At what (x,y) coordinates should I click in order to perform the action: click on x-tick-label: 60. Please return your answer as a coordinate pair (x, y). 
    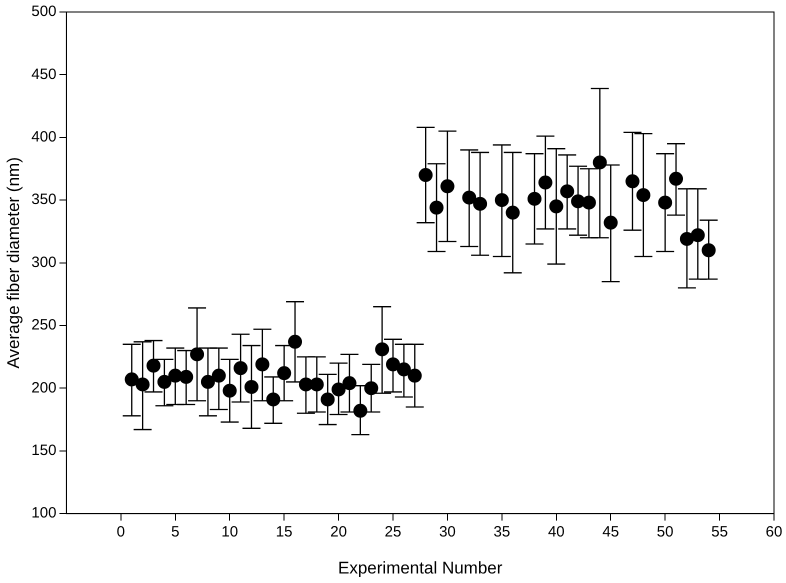
    Looking at the image, I should click on (774, 532).